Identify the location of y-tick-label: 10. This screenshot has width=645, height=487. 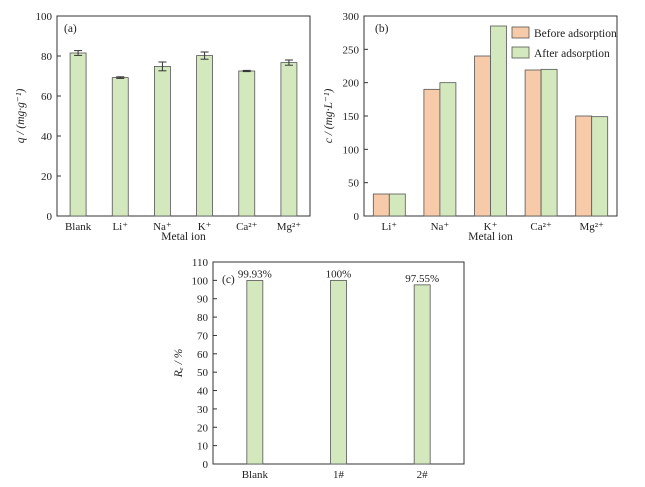
(203, 447).